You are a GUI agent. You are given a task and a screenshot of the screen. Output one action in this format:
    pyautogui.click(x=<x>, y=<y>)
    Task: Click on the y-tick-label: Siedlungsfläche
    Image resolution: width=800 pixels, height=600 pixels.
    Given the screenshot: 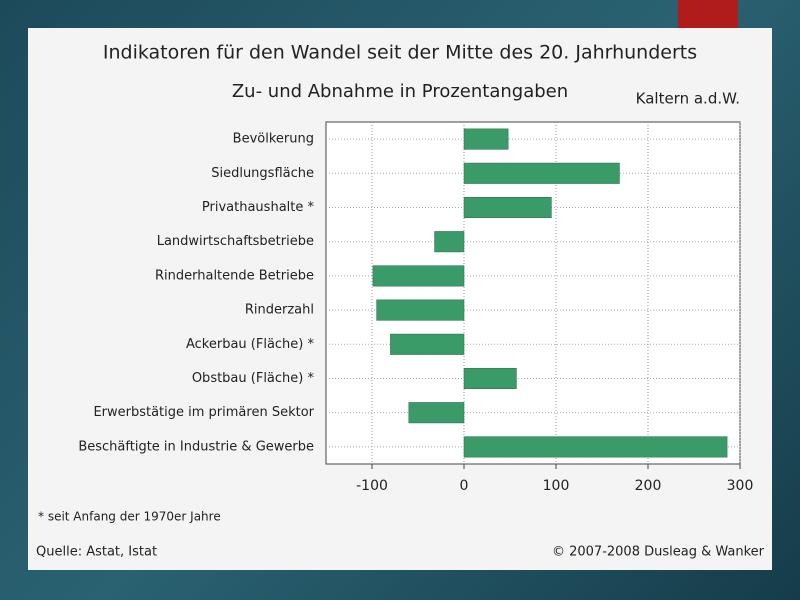 What is the action you would take?
    pyautogui.click(x=262, y=173)
    